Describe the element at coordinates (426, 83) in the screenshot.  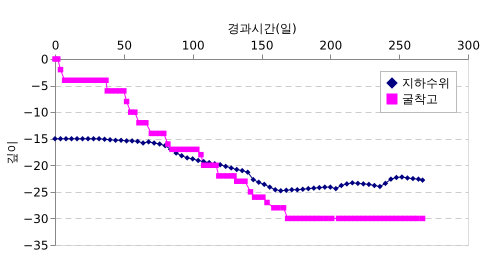
I see `legend-label: 지하수위` at that location.